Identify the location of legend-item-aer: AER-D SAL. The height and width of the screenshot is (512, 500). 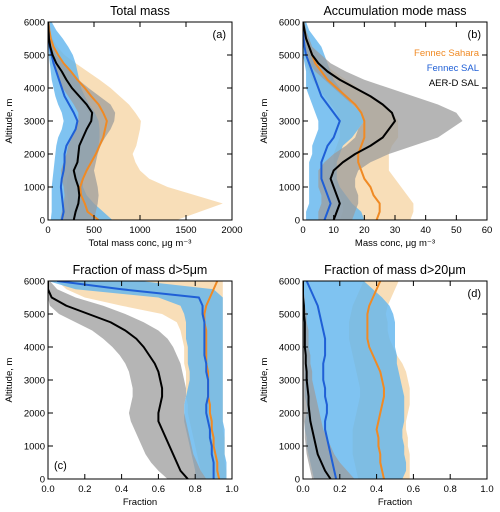
(454, 83).